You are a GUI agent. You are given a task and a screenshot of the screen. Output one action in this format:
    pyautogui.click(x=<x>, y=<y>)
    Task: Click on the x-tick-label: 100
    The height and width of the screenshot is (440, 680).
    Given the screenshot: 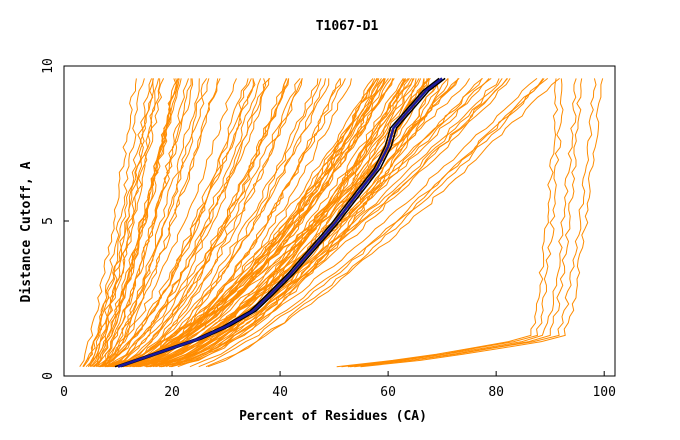 What is the action you would take?
    pyautogui.click(x=603, y=392)
    